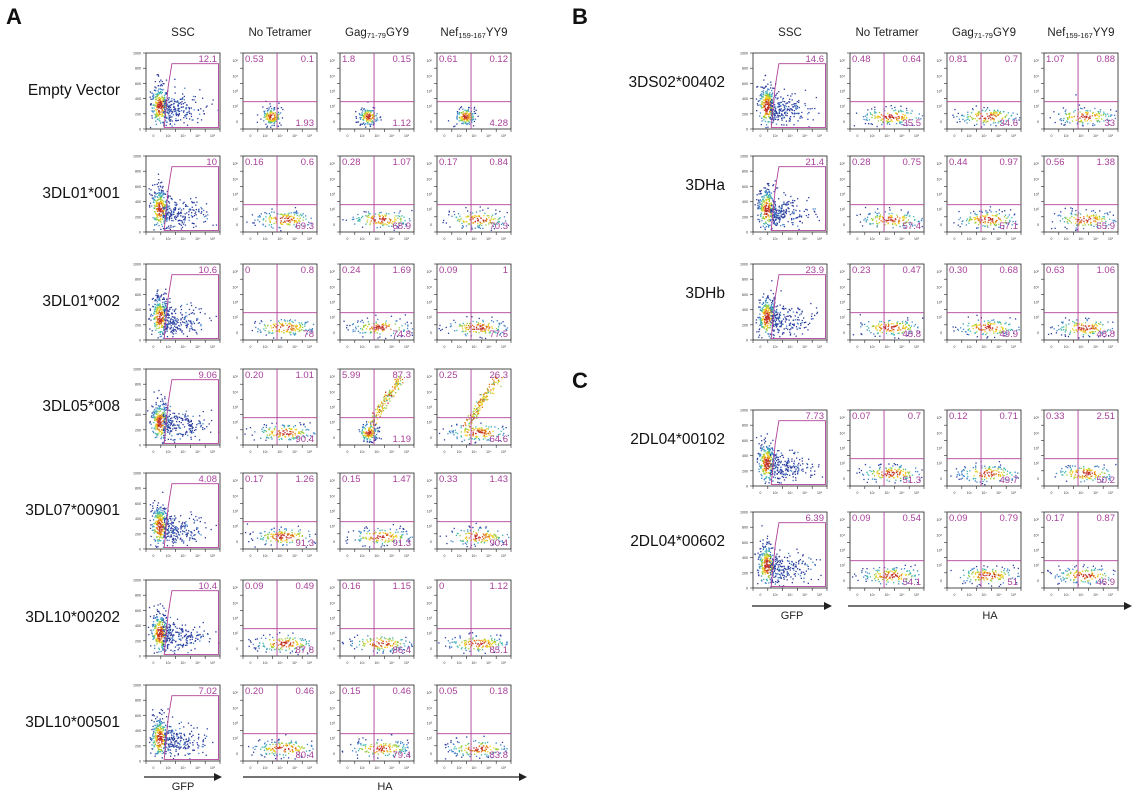 The image size is (1137, 800). I want to click on quadrant-lower-right-value: 70.3, so click(499, 226).